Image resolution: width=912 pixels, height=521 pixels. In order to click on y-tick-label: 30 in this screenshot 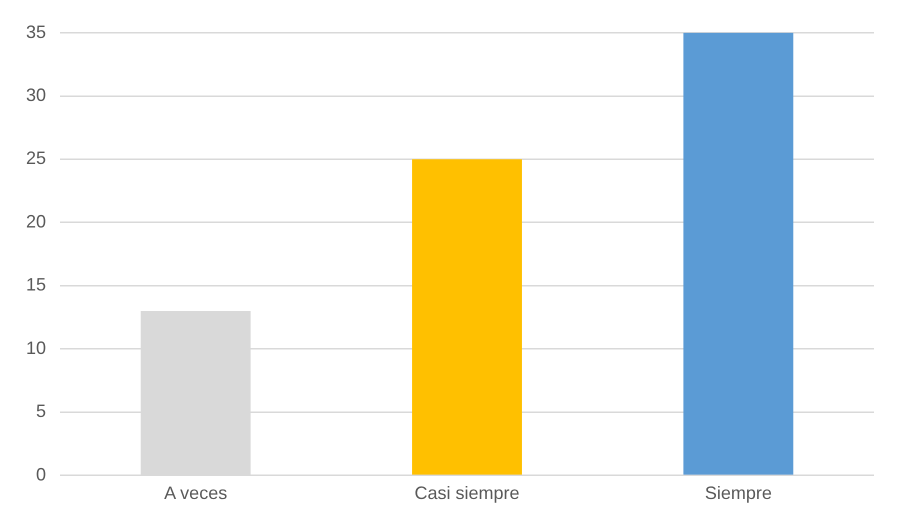, I will do `click(36, 94)`.